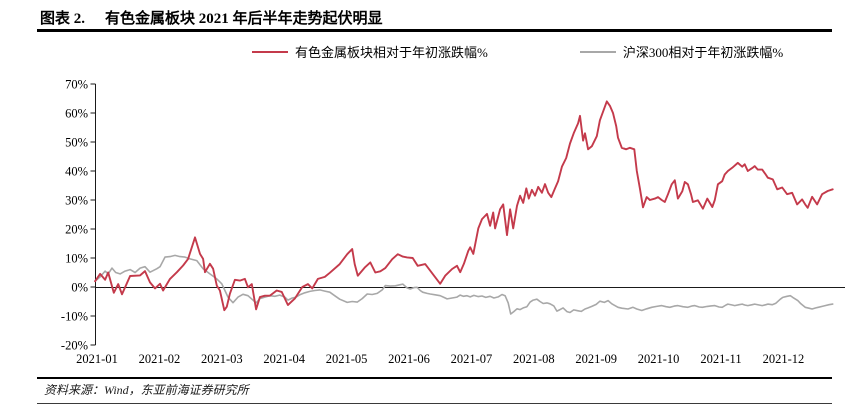  I want to click on metal-sector-line-swatch, so click(270, 51).